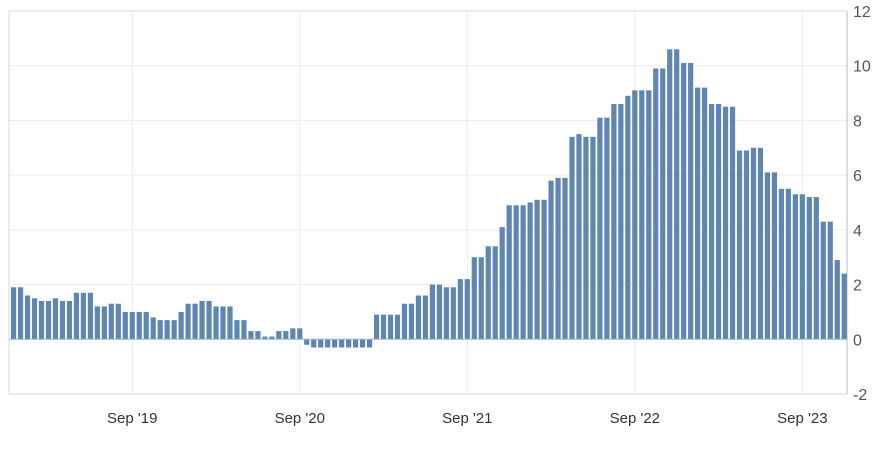 The height and width of the screenshot is (462, 881). What do you see at coordinates (862, 12) in the screenshot?
I see `y-tick-label: 12` at bounding box center [862, 12].